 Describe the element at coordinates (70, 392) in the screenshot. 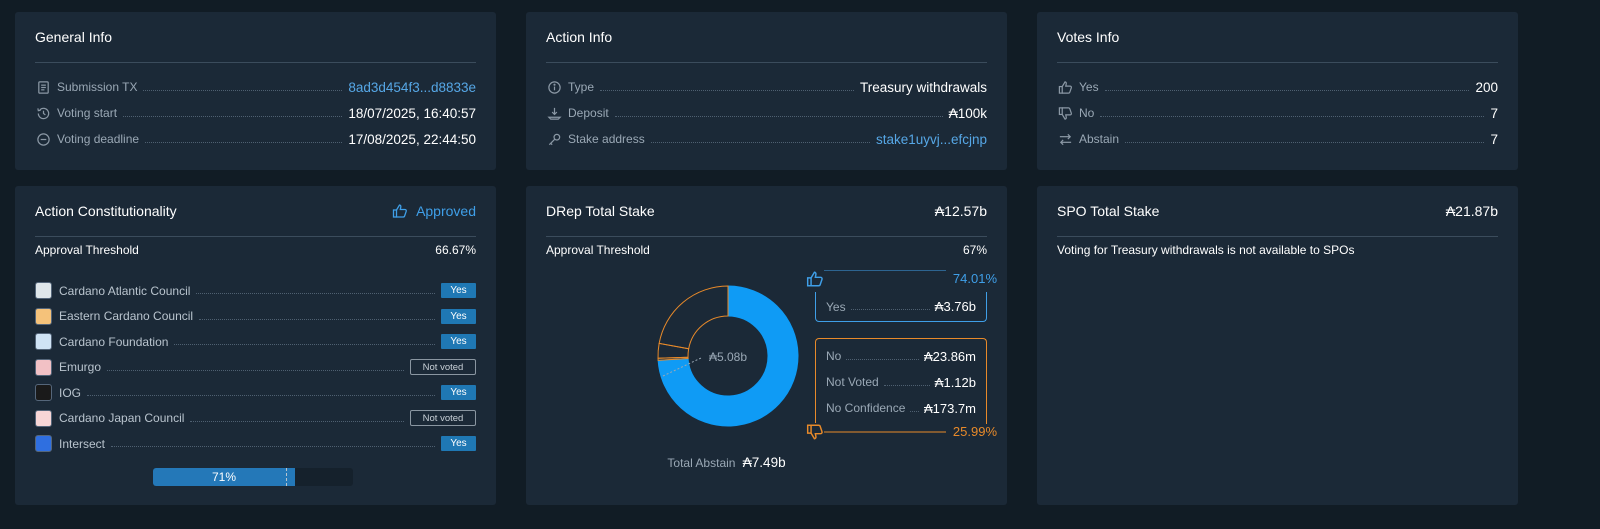

I see `committee-name: IOG` at that location.